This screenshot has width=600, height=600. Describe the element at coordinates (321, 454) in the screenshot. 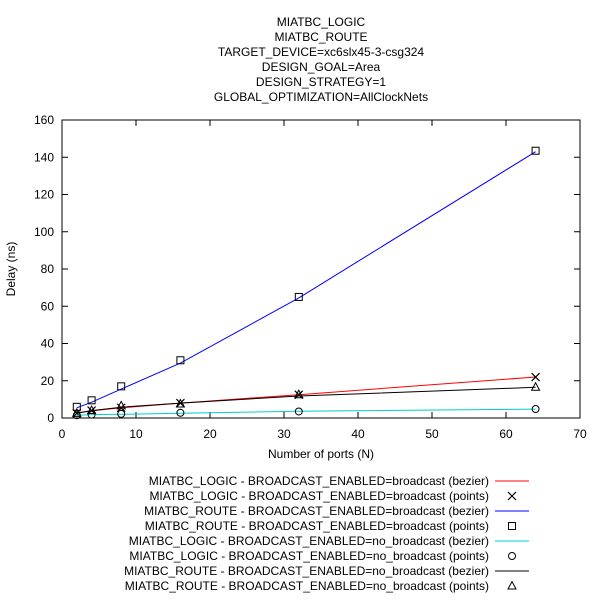

I see `x-axis-label: Number of ports (N)` at that location.